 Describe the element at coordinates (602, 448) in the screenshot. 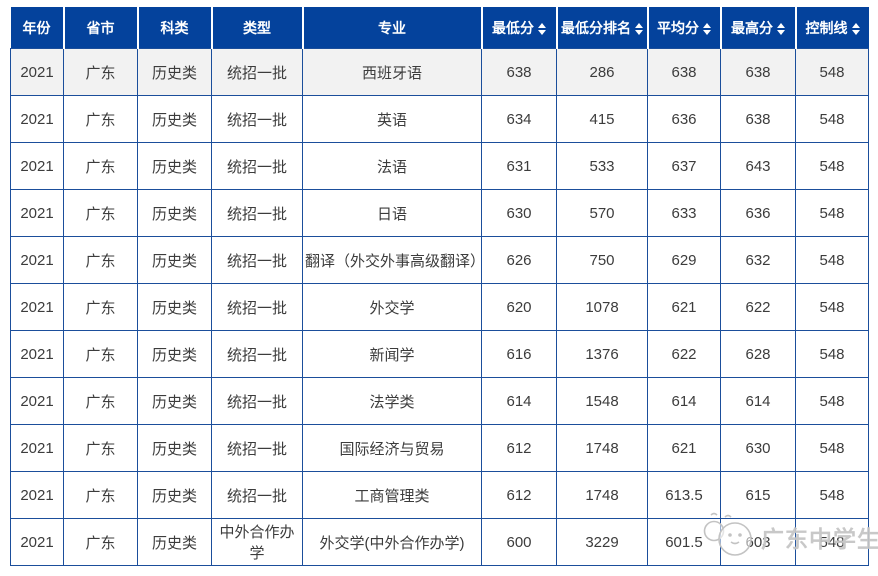

I see `table-cell: 1748` at that location.